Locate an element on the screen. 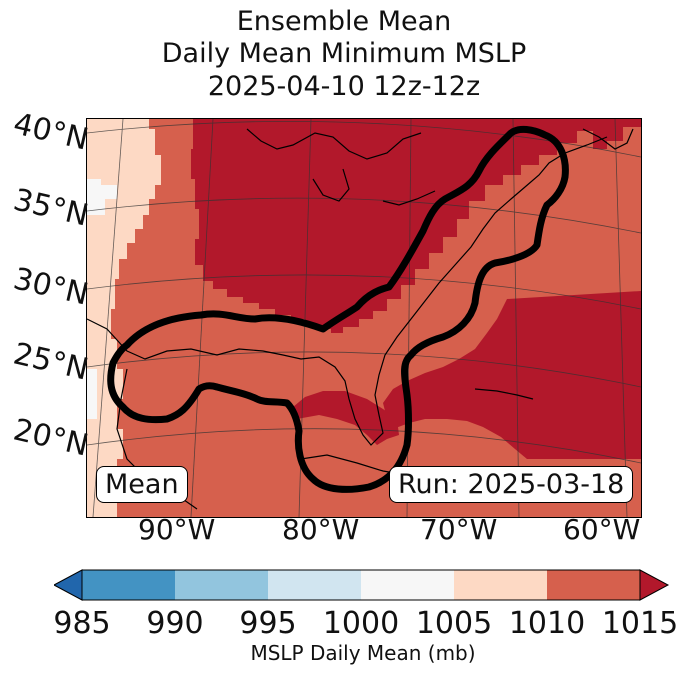  run-date-box: Run: 2025-03-18 is located at coordinates (511, 484).